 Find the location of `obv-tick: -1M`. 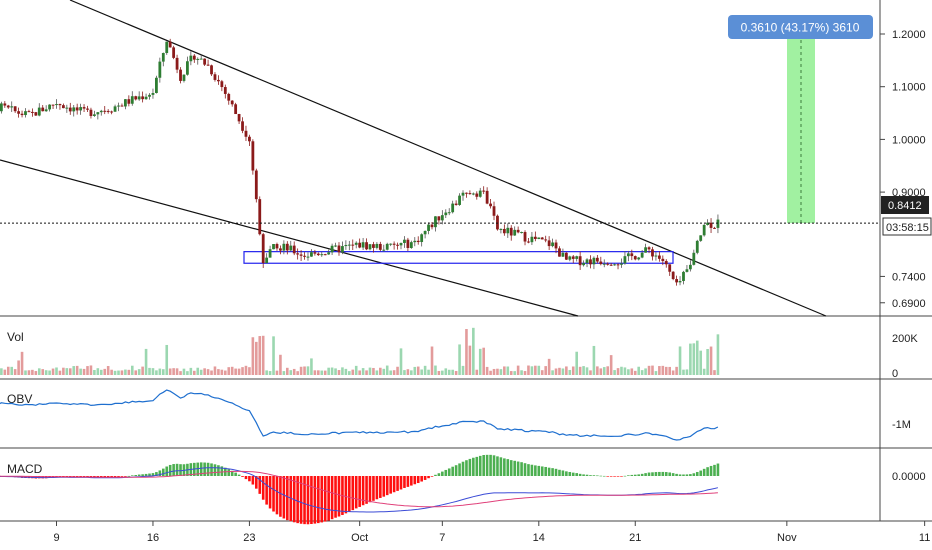

obv-tick: -1M is located at coordinates (901, 425).